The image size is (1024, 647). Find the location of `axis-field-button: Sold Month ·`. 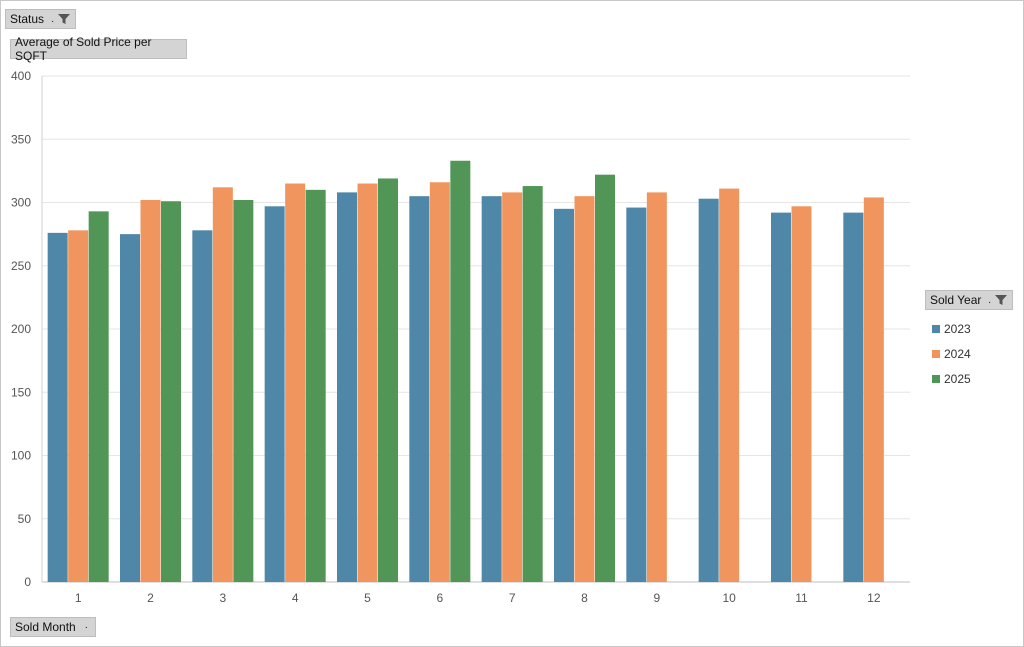

axis-field-button: Sold Month · is located at coordinates (53, 627).